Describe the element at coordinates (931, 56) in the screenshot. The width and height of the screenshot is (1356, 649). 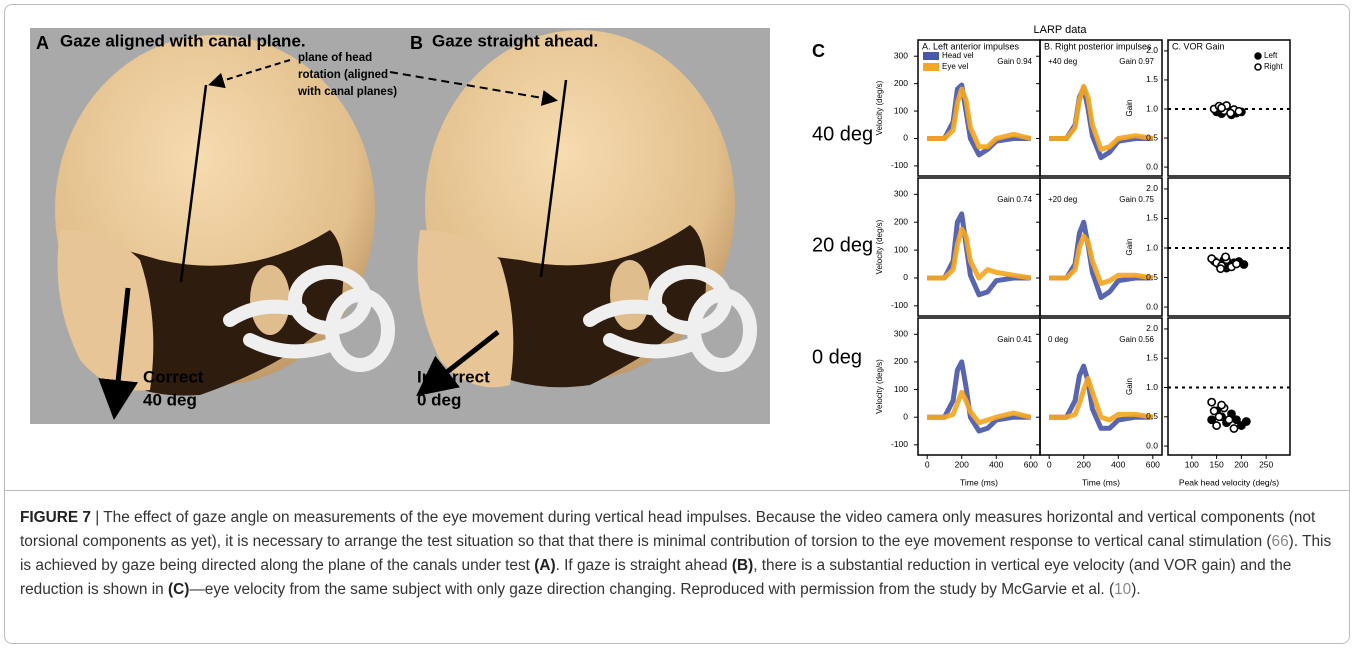
I see `legend-swatch` at that location.